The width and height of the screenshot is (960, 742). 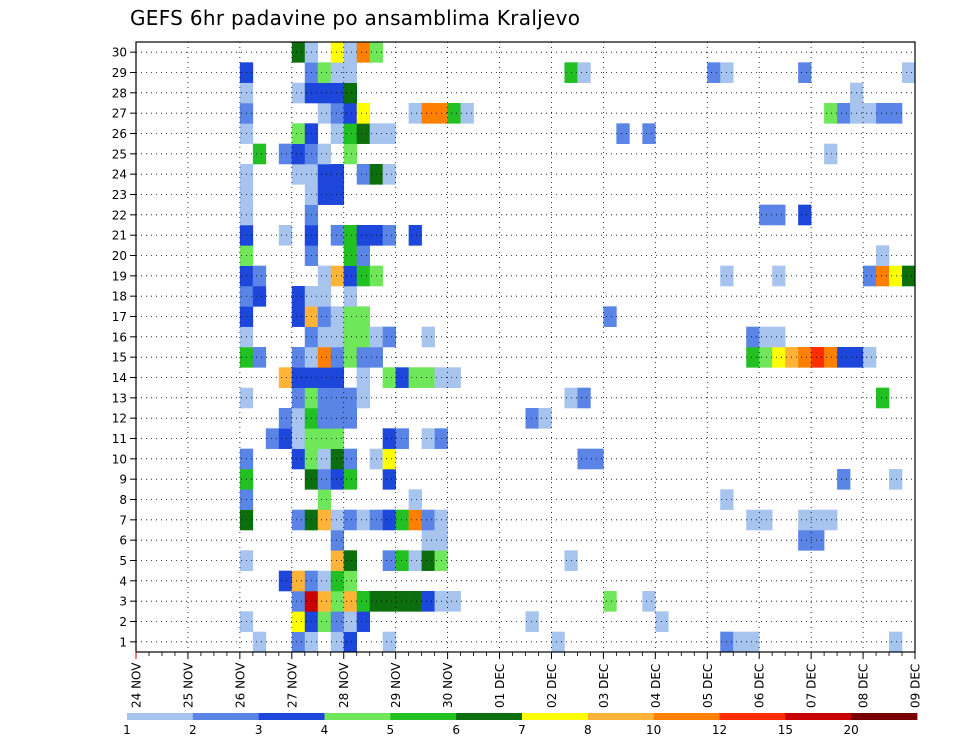 What do you see at coordinates (119, 358) in the screenshot?
I see `y-tick-label: 15` at bounding box center [119, 358].